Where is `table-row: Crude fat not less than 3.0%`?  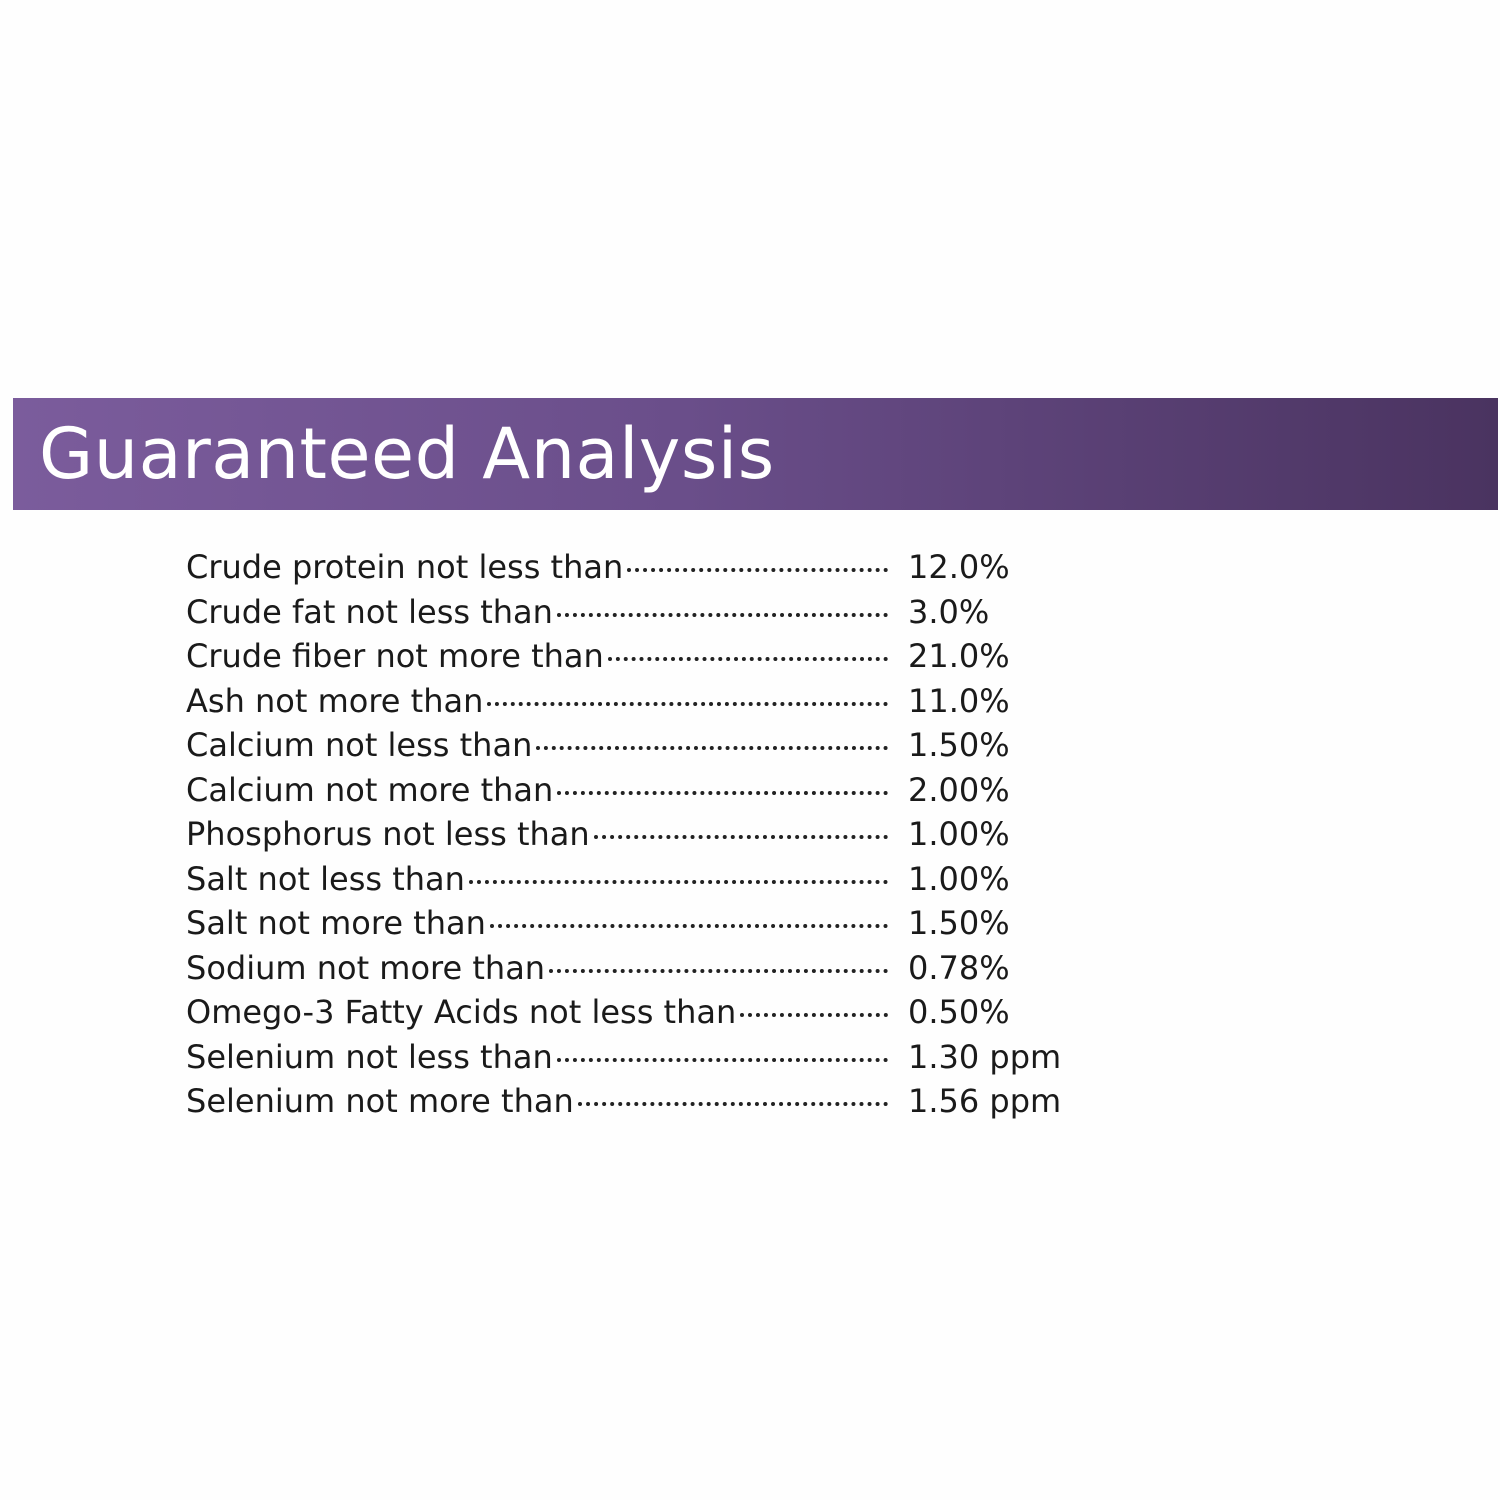
table-row: Crude fat not less than 3.0% is located at coordinates (636, 612).